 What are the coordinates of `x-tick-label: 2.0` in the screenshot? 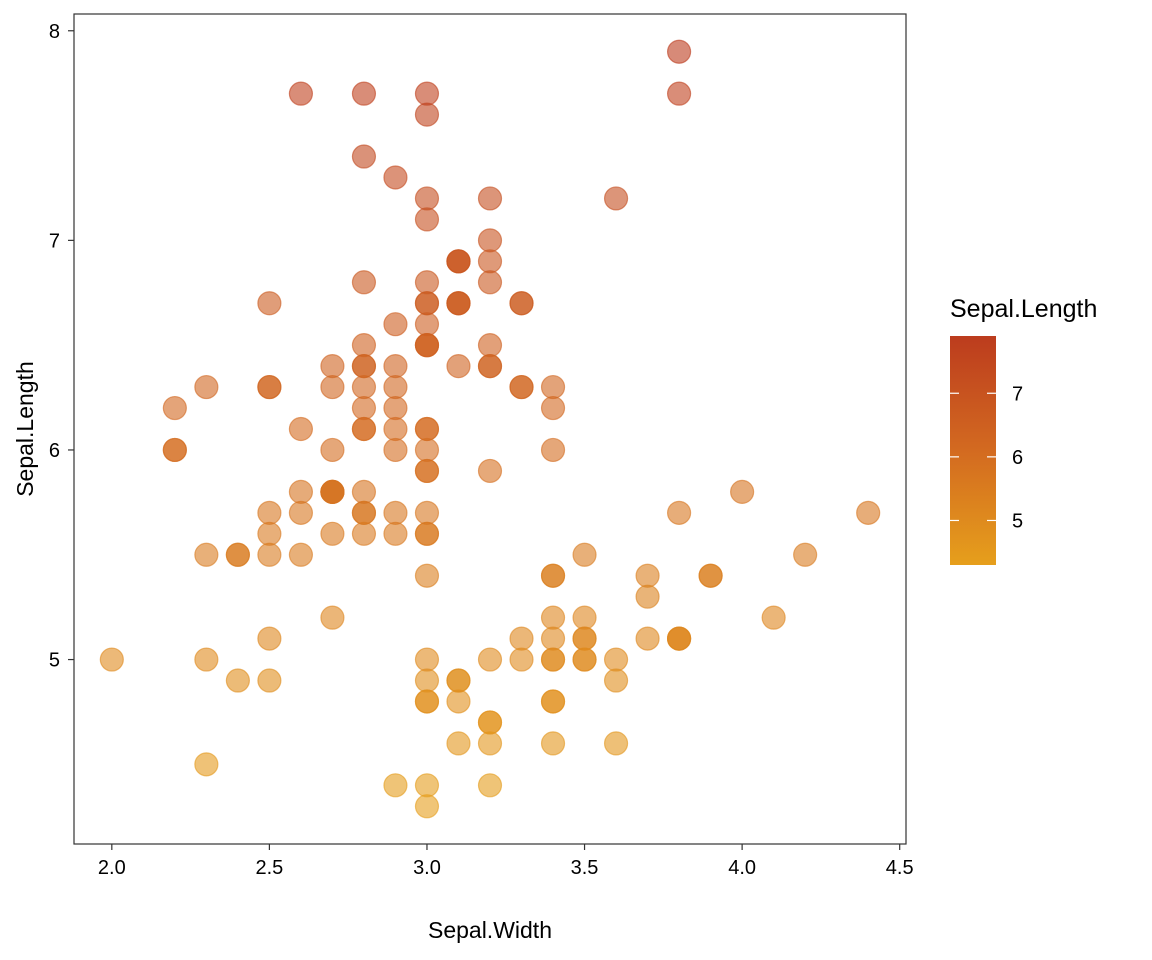 It's located at (112, 868).